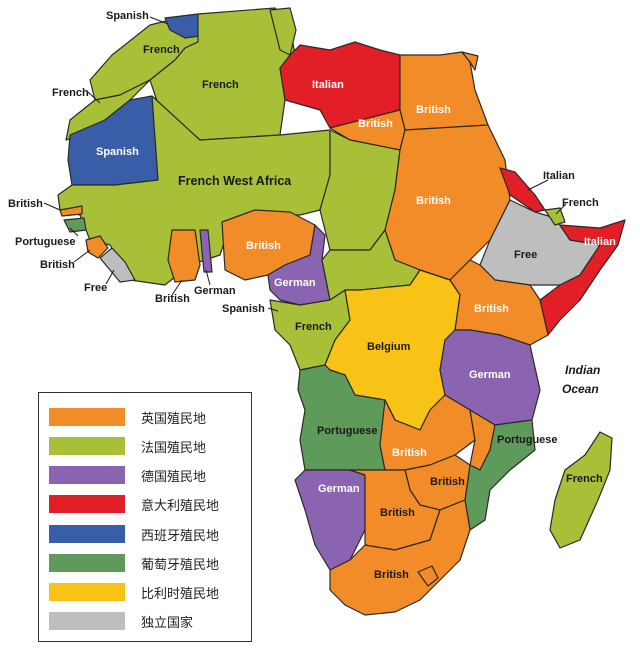 Image resolution: width=640 pixels, height=657 pixels. What do you see at coordinates (215, 291) in the screenshot?
I see `label-german-togo: German` at bounding box center [215, 291].